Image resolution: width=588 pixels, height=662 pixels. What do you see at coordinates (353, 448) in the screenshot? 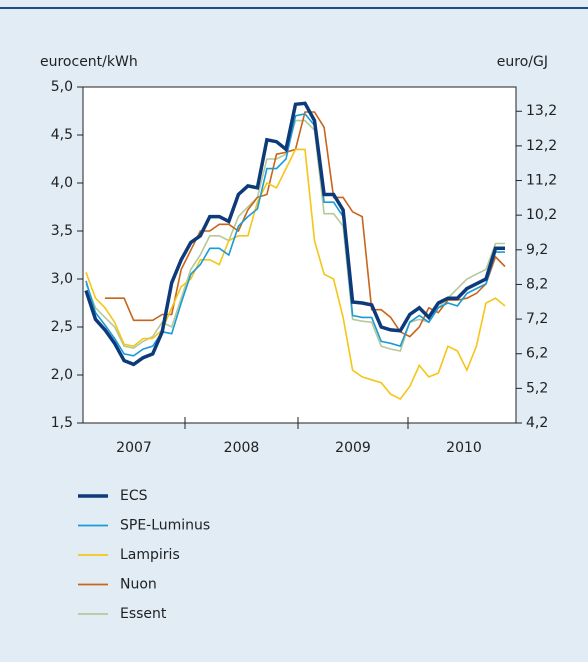
I see `x-tick-label: 2009` at bounding box center [353, 448].